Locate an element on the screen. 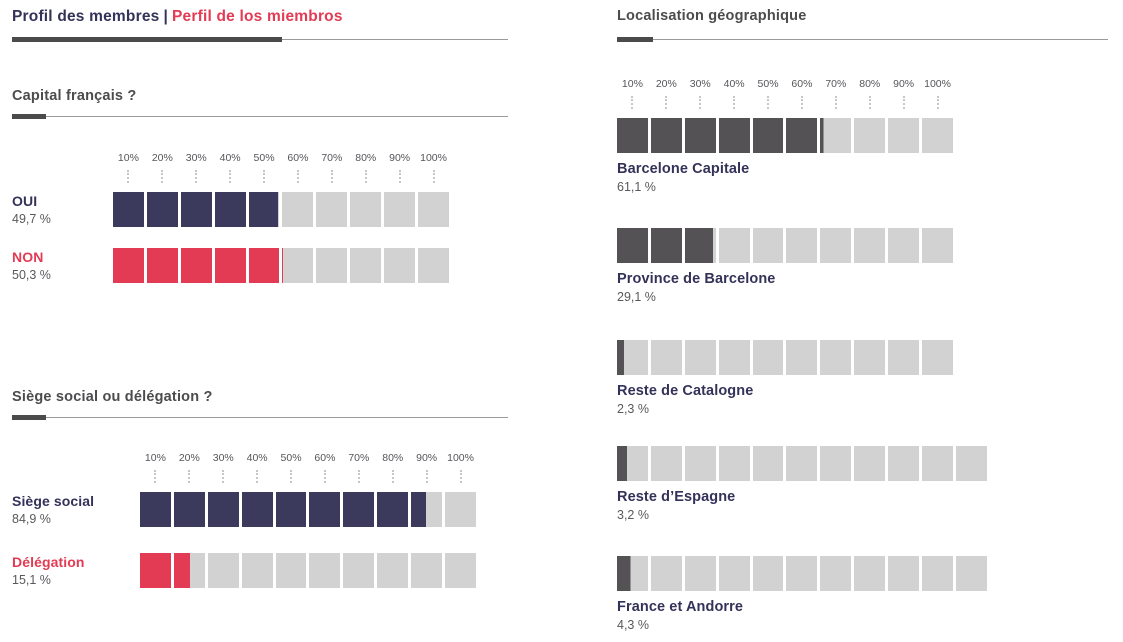  category-label: France et Andorre is located at coordinates (680, 607).